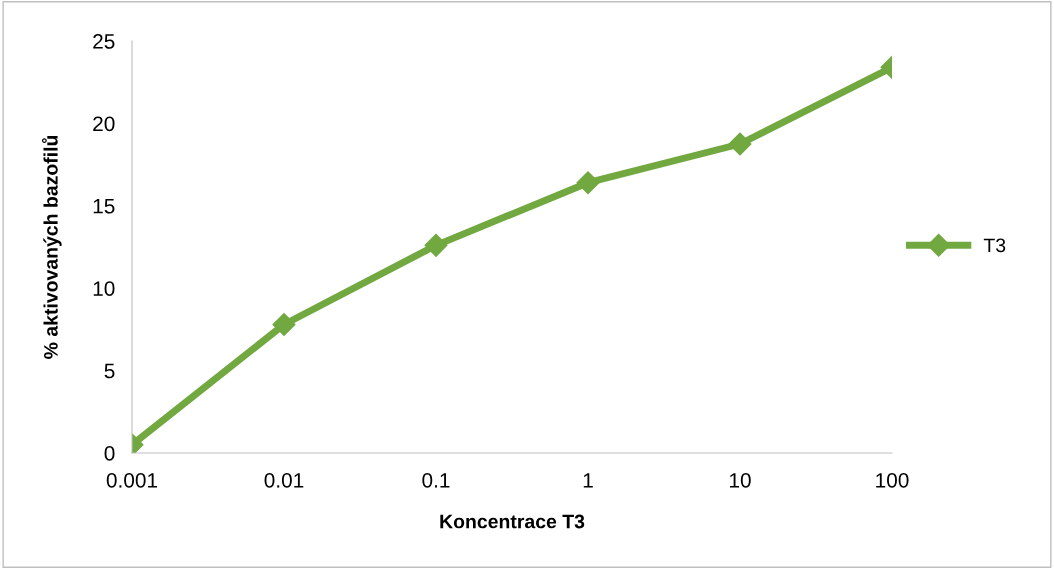 The image size is (1054, 569). What do you see at coordinates (436, 480) in the screenshot?
I see `x-tick-label: 0.1` at bounding box center [436, 480].